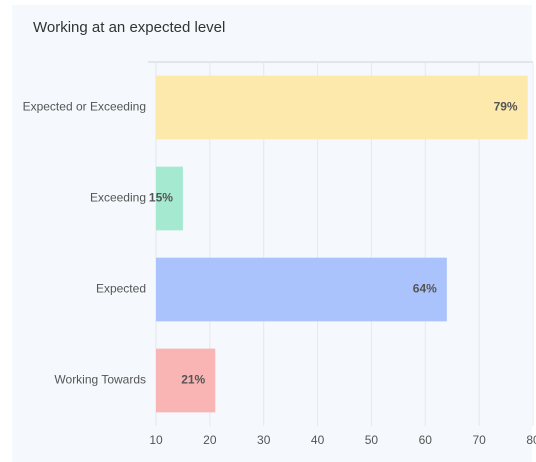 This screenshot has height=462, width=536. What do you see at coordinates (506, 107) in the screenshot?
I see `value-label: 79%` at bounding box center [506, 107].